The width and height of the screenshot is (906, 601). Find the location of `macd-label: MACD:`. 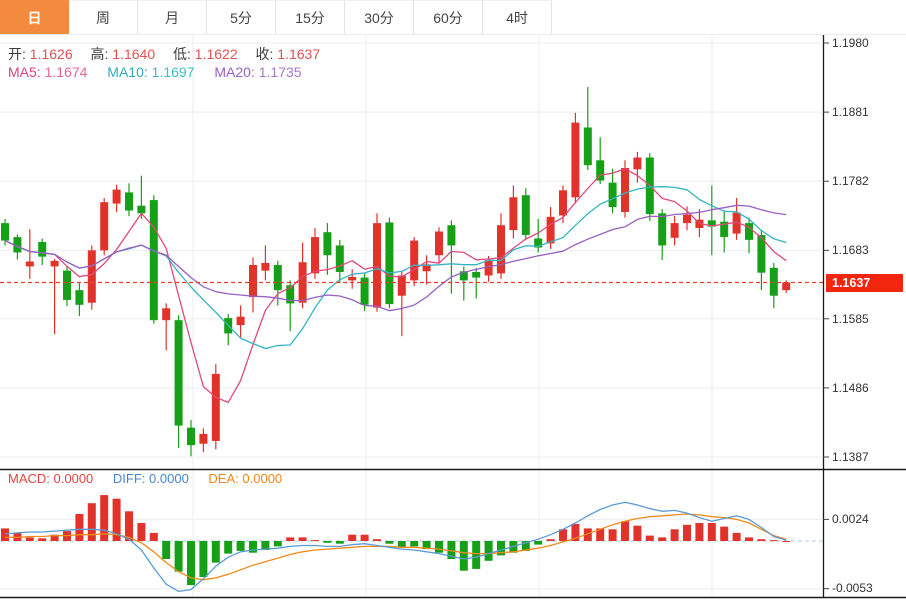

macd-label: MACD: is located at coordinates (29, 478).